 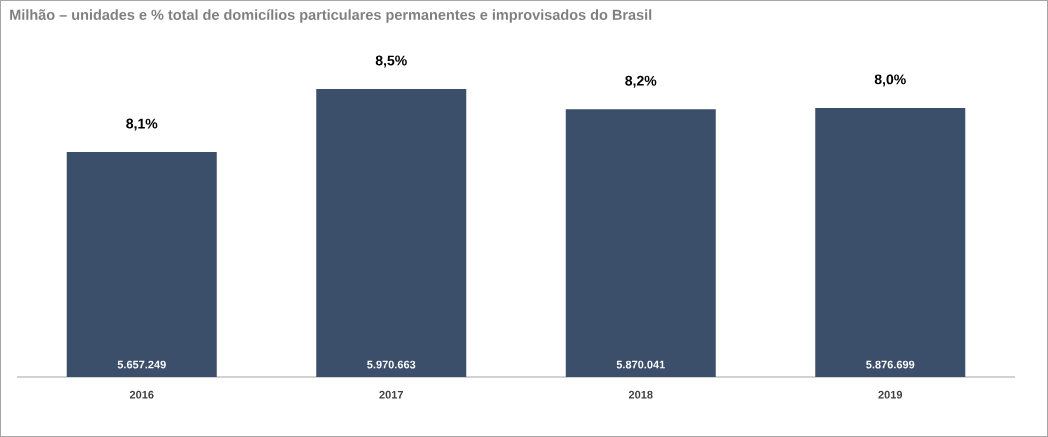 I want to click on chart-title: Milhão – unidades e % total de domicílios particulares permanentes e improvisados do Brasil, so click(x=331, y=16).